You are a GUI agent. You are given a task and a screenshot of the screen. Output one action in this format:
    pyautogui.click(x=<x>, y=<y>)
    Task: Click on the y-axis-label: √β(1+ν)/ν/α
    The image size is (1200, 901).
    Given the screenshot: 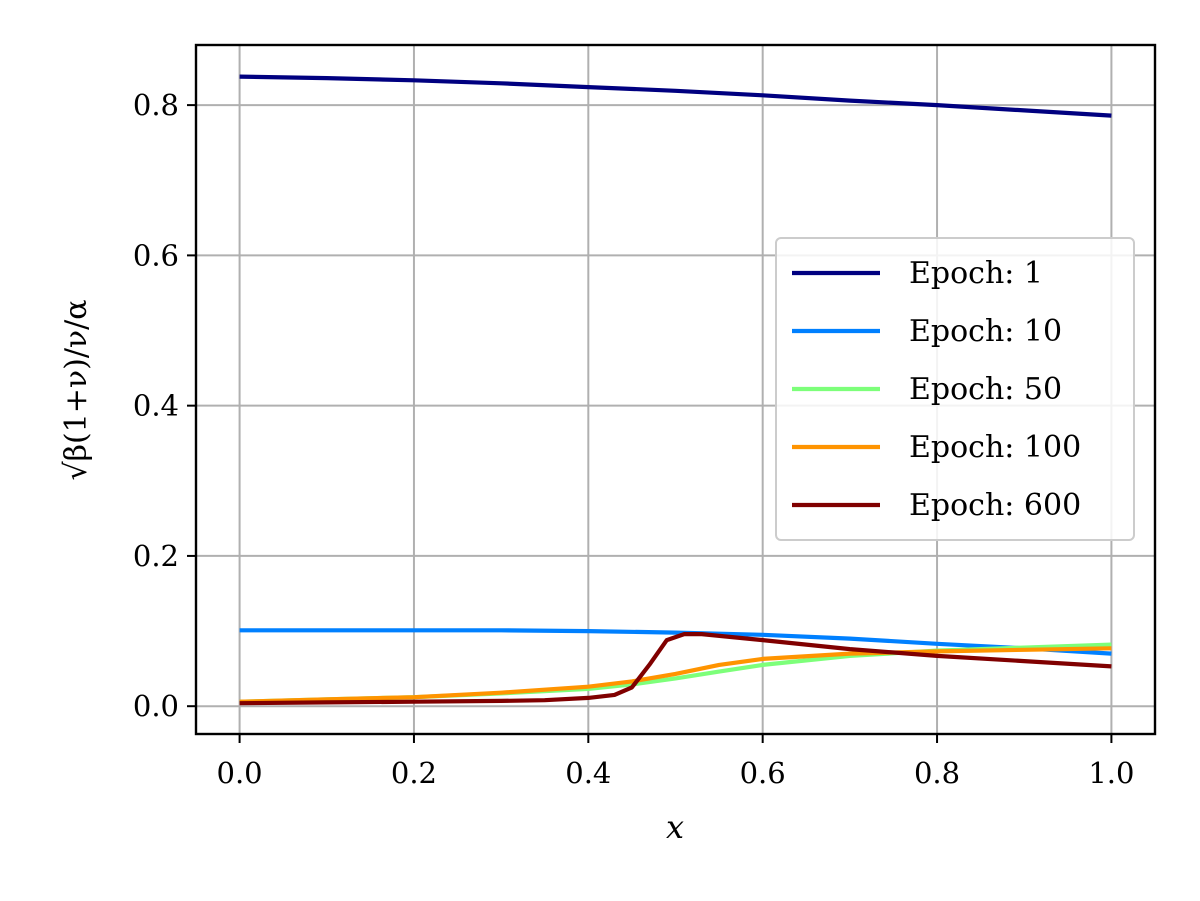 What is the action you would take?
    pyautogui.click(x=76, y=389)
    